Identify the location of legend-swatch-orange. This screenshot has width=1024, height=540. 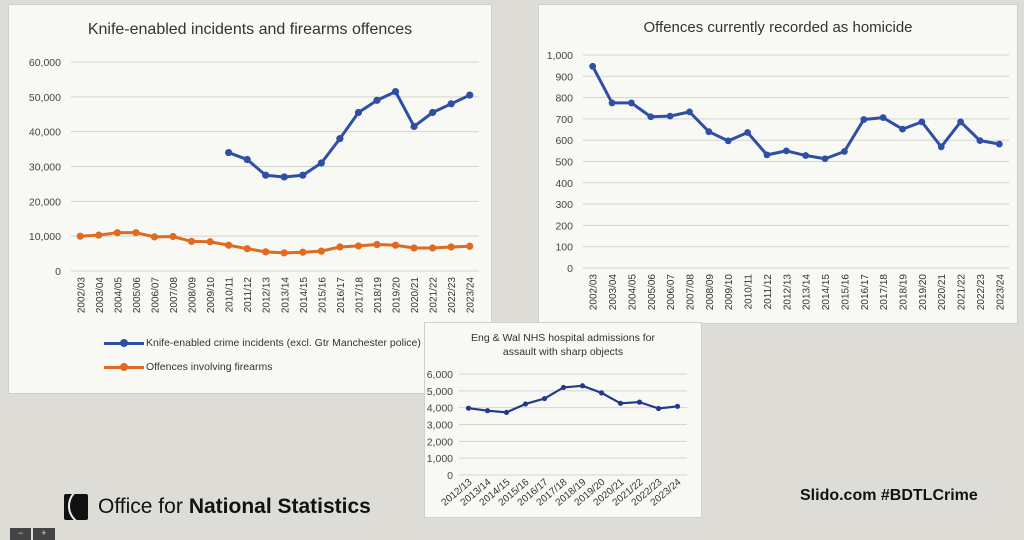
(124, 367).